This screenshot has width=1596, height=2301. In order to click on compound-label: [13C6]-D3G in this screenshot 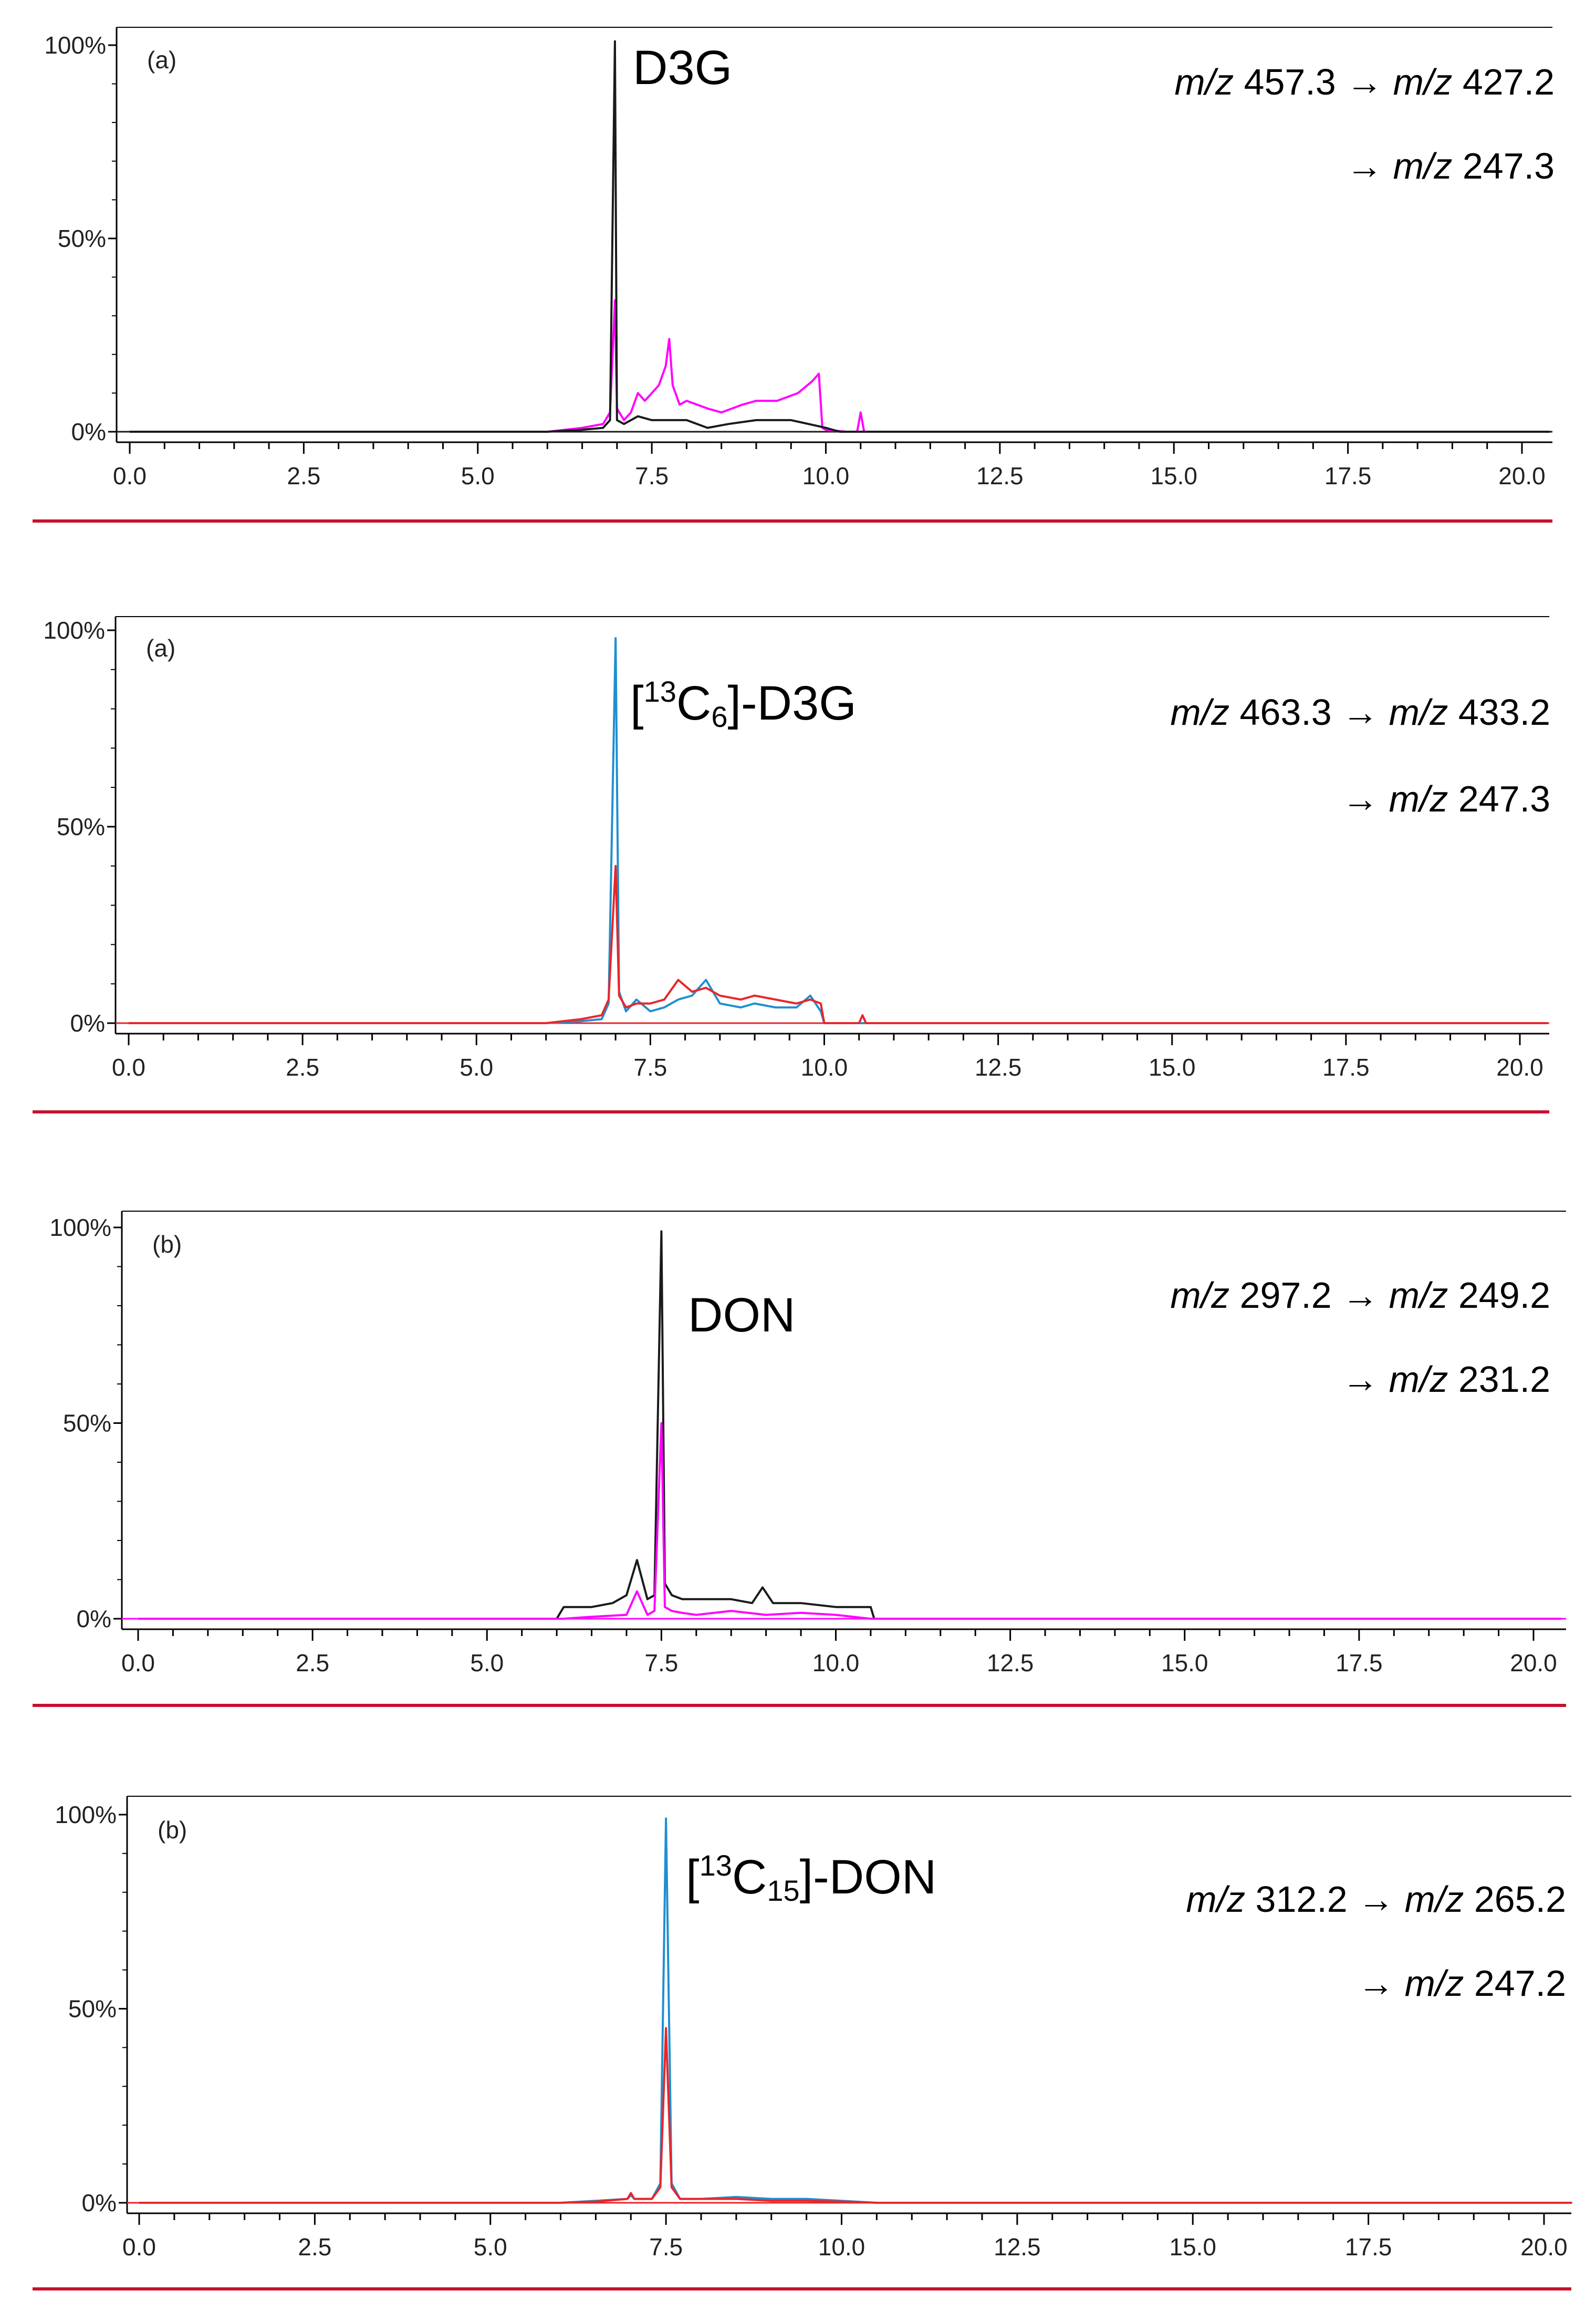, I will do `click(743, 704)`.